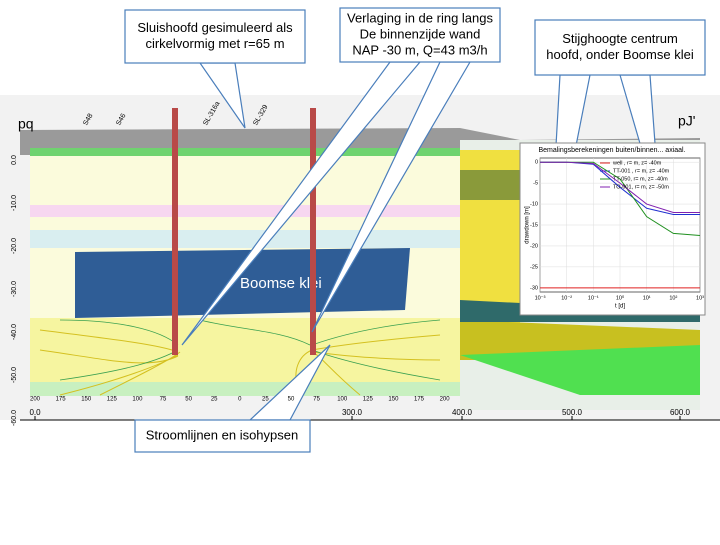  What do you see at coordinates (620, 38) in the screenshot?
I see `callout-text: Stijghoogte centrum` at bounding box center [620, 38].